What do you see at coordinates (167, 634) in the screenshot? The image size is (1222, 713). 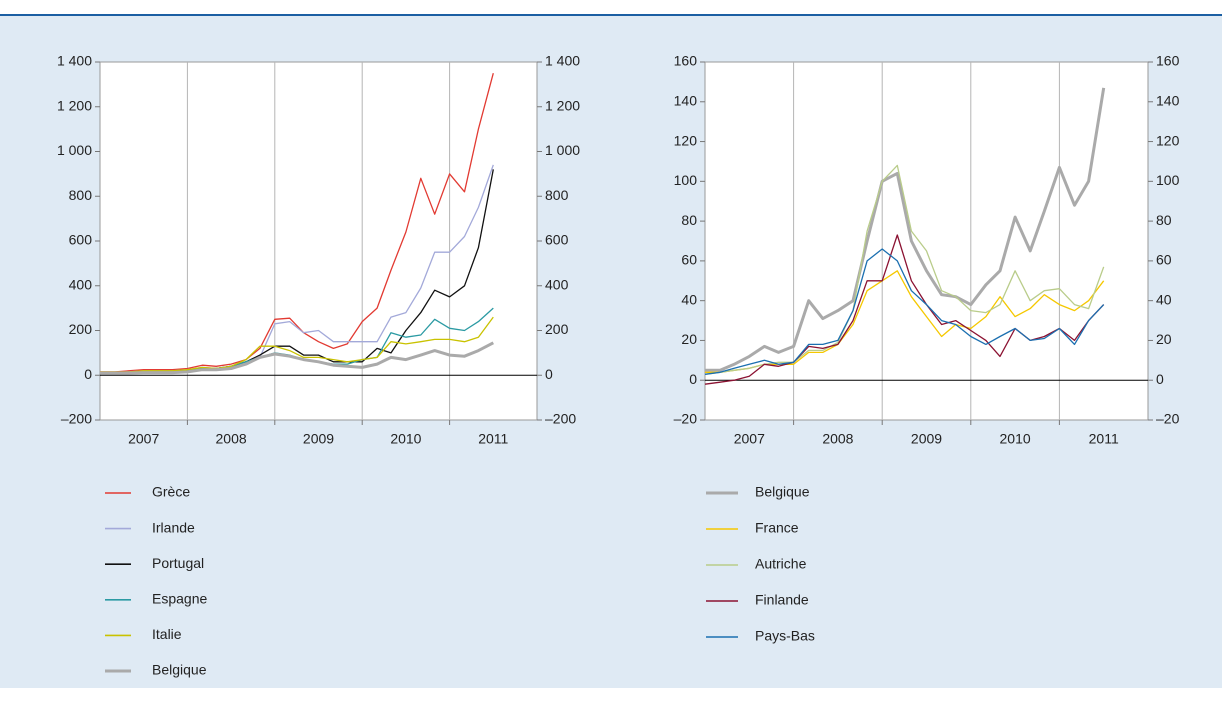 I see `legend-label: Italie` at bounding box center [167, 634].